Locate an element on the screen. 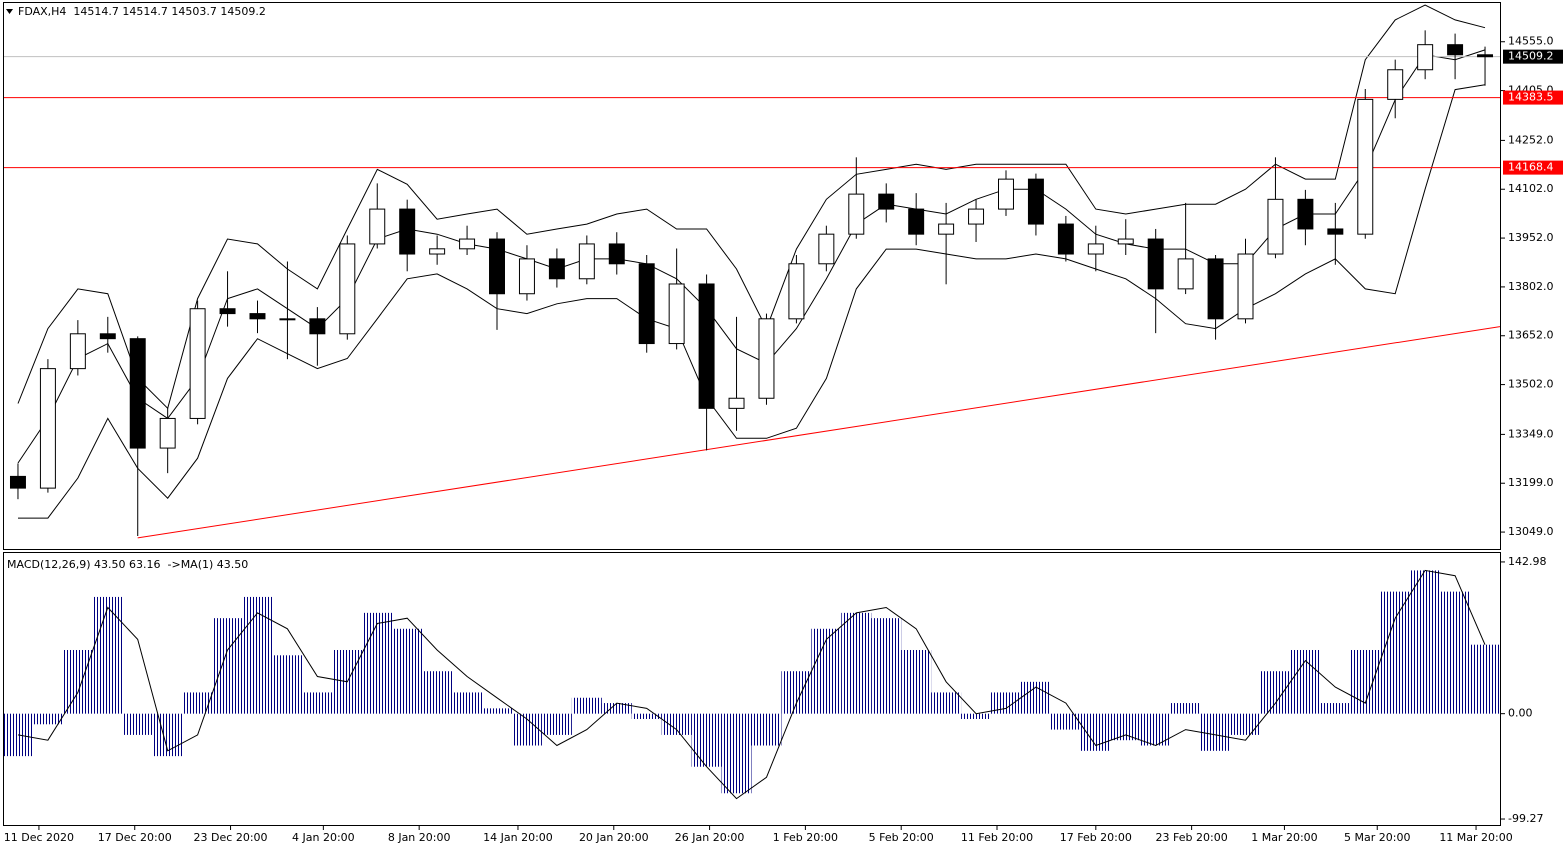  price-label: 14168.4 is located at coordinates (1531, 167).